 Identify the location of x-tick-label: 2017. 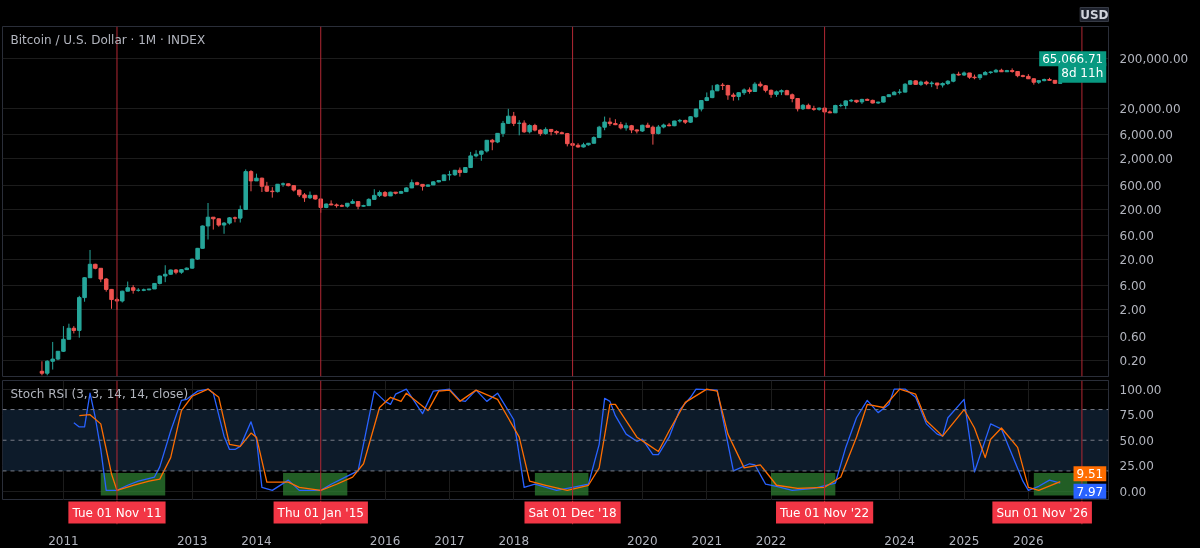
(449, 540).